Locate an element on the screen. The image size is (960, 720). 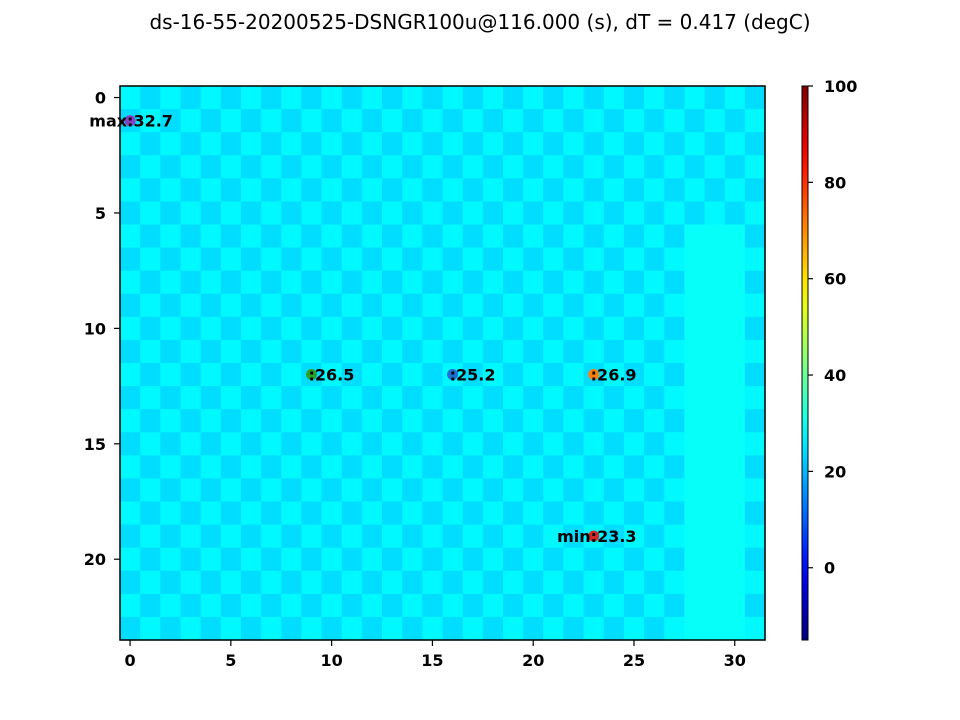
colorbar-tick-label: 60 is located at coordinates (835, 279).